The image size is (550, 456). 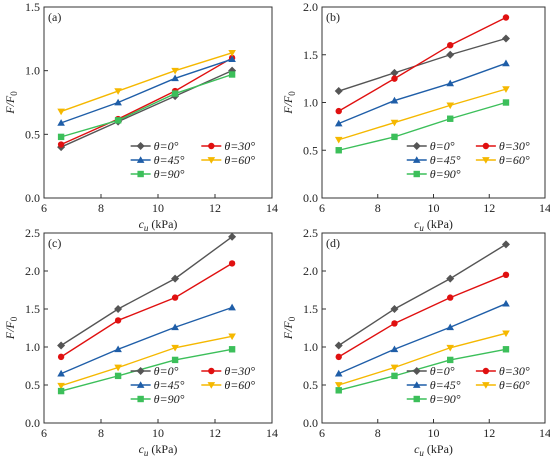 What do you see at coordinates (215, 433) in the screenshot?
I see `x-tick-label: 12` at bounding box center [215, 433].